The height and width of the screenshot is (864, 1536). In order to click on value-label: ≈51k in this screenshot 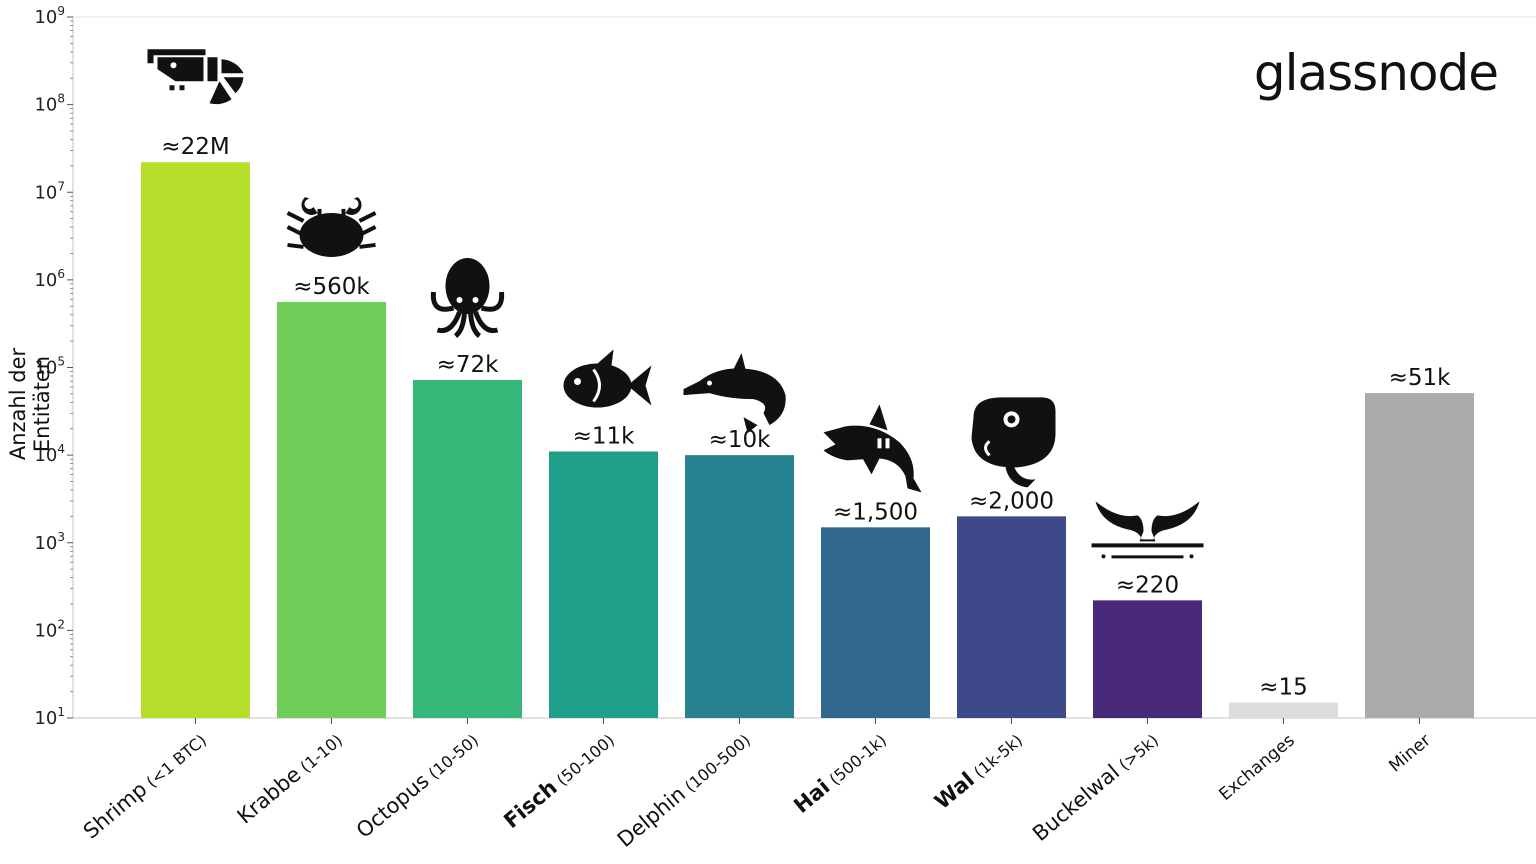, I will do `click(1420, 378)`.